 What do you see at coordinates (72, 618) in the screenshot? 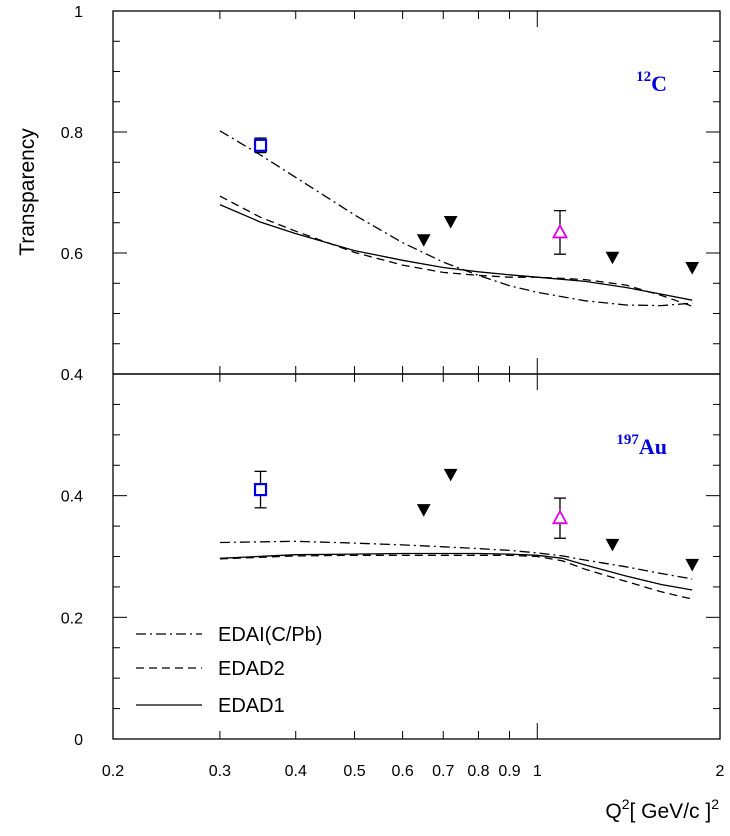
I see `y-tick-label: 0.2` at bounding box center [72, 618].